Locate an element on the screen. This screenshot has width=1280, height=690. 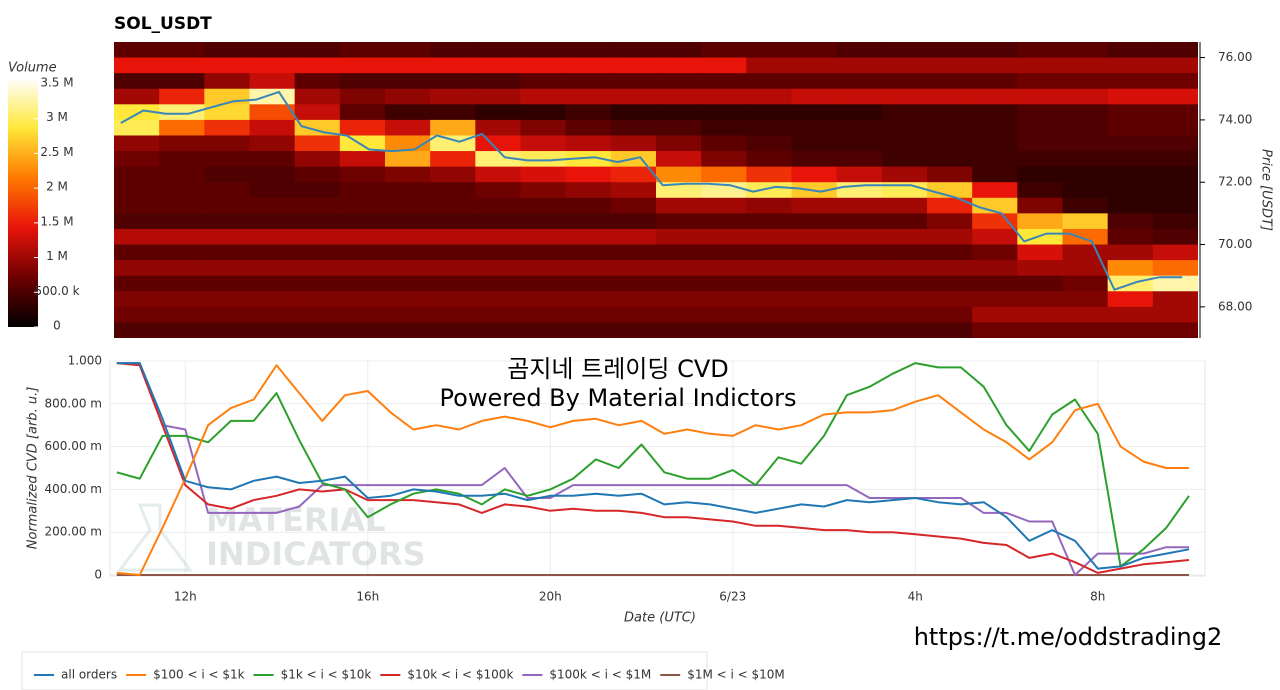
x-axis-label: Date (UTC) is located at coordinates (660, 618).